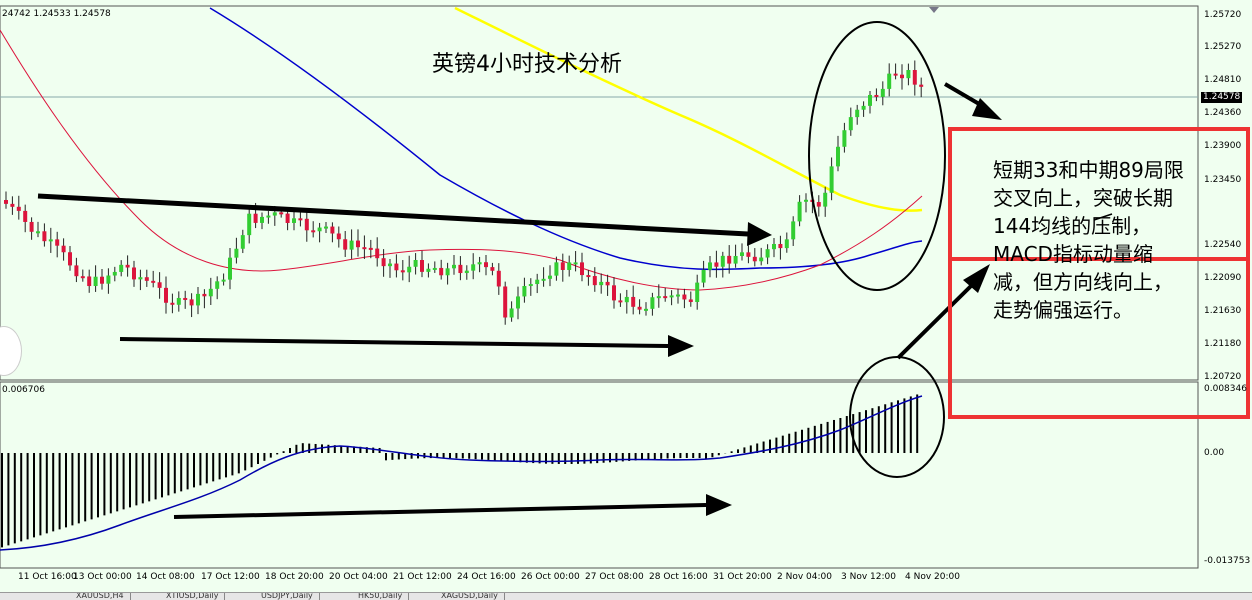  What do you see at coordinates (56, 14) in the screenshot?
I see `ohlc-readout: 24742 1.24533 1.24578` at bounding box center [56, 14].